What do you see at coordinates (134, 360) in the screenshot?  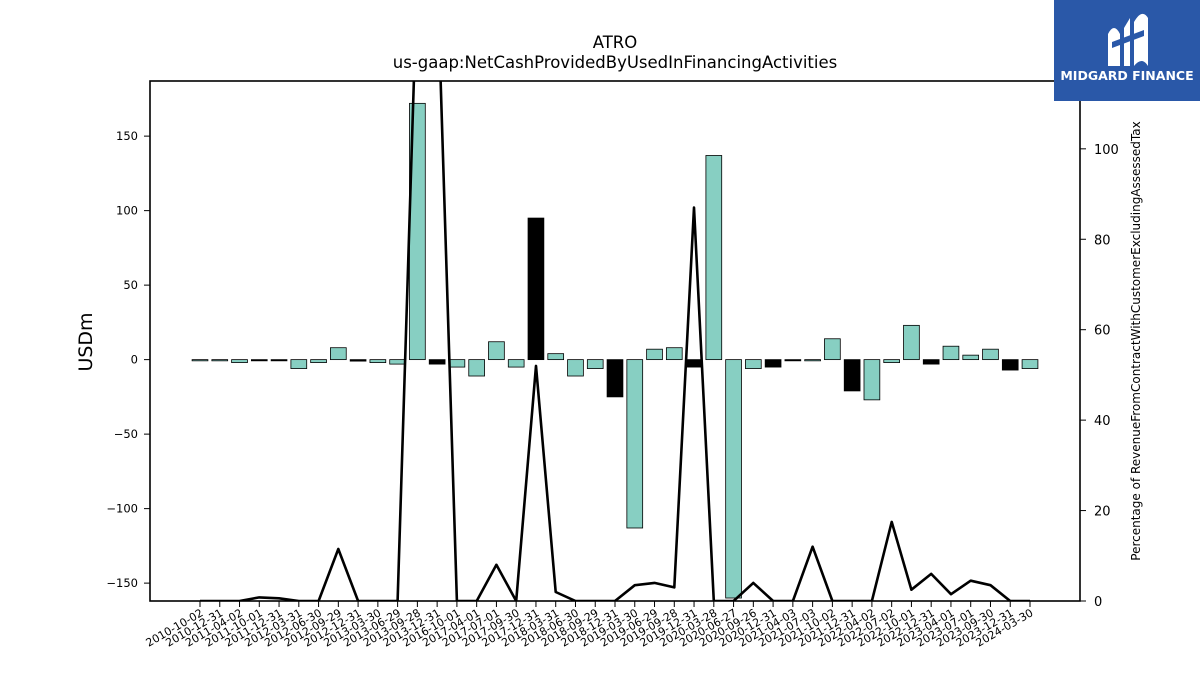 I see `y-tick-label: 0` at bounding box center [134, 360].